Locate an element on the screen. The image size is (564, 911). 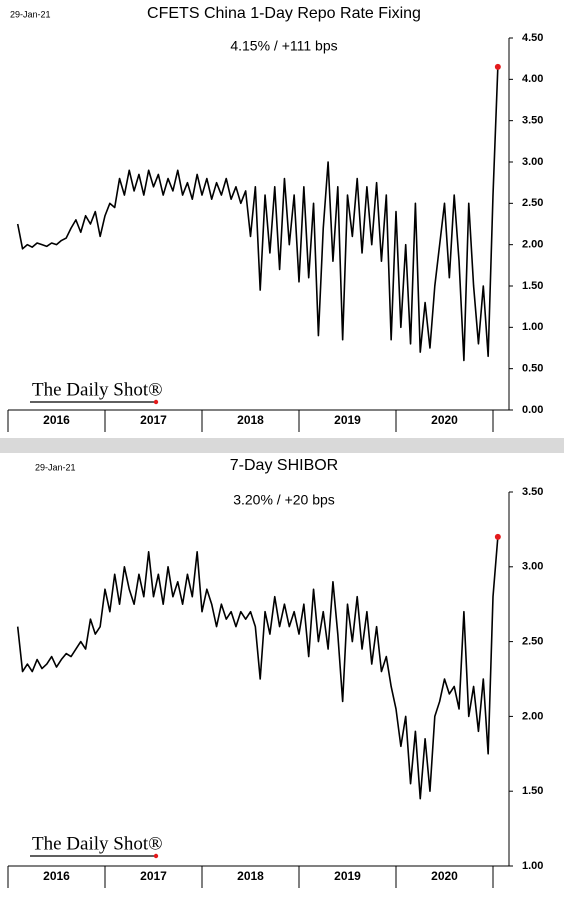
separator is located at coordinates (282, 445).